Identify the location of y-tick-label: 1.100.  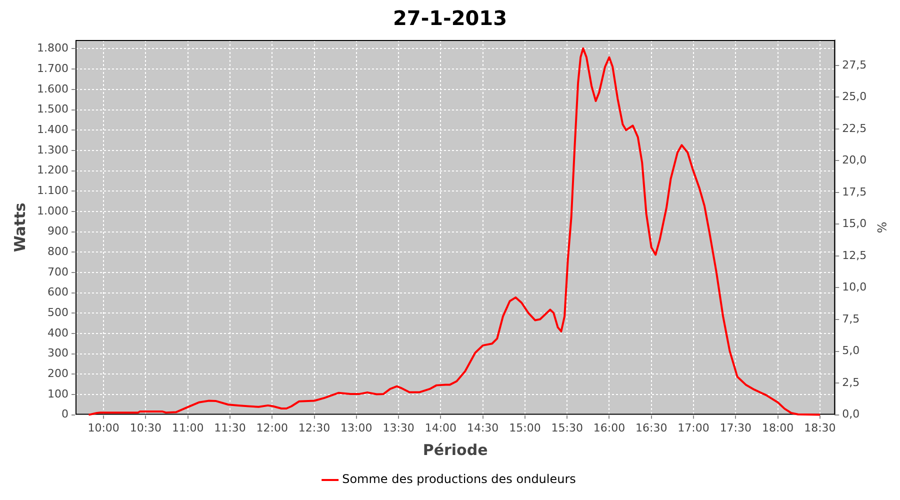
(52, 190).